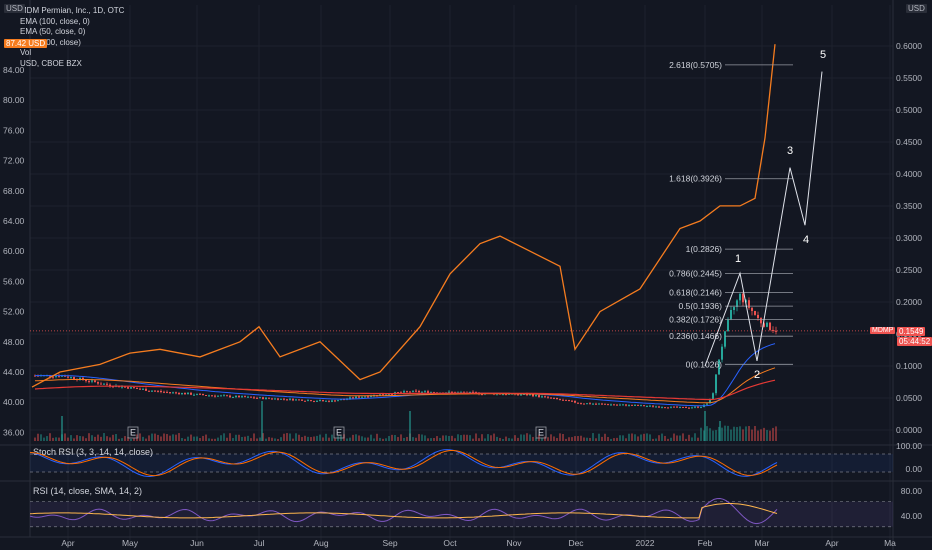 This screenshot has width=932, height=550. What do you see at coordinates (14, 70) in the screenshot?
I see `y-tick-left: 84.00` at bounding box center [14, 70].